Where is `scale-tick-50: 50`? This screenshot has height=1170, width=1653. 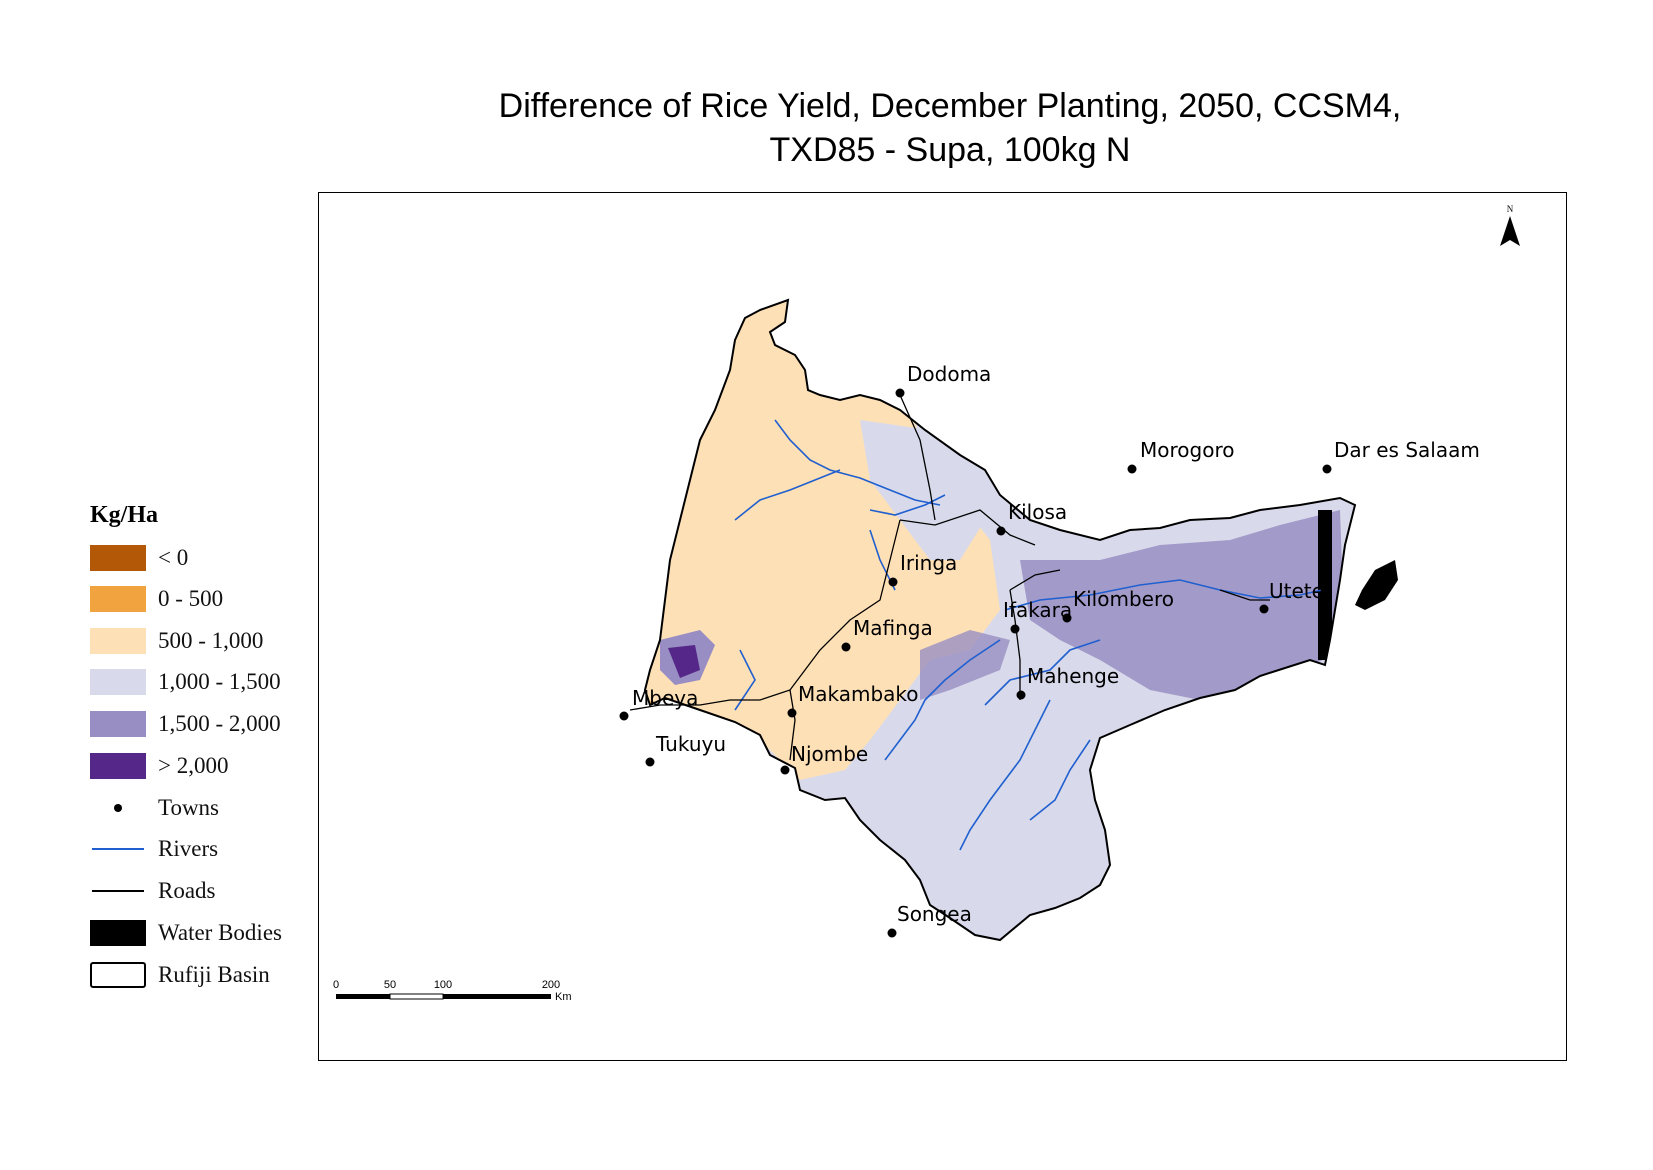
scale-tick-50: 50 is located at coordinates (390, 985).